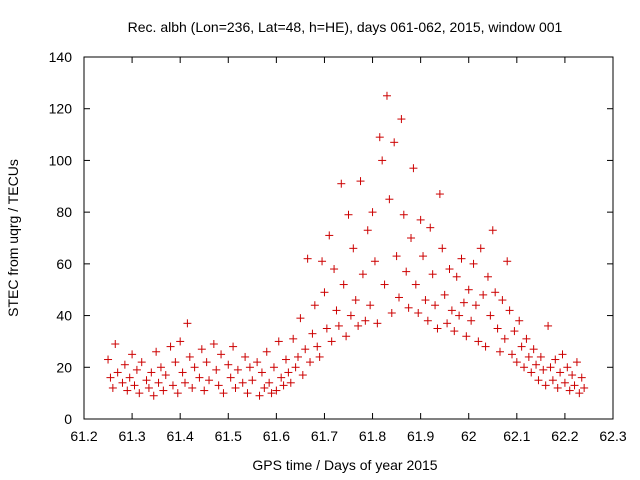 This screenshot has width=640, height=480. What do you see at coordinates (372, 436) in the screenshot?
I see `x-tick-label: 61.8` at bounding box center [372, 436].